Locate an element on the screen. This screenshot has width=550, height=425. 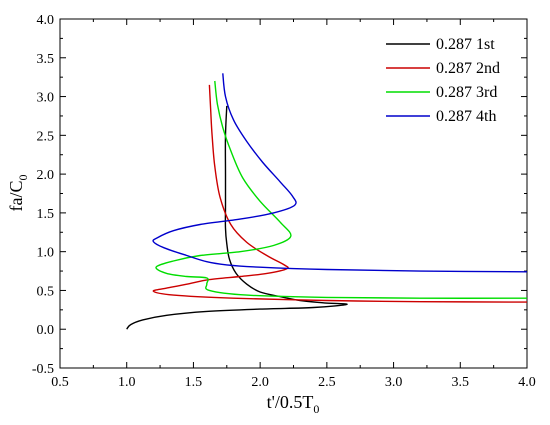
x-tick-label-0: 0.5 is located at coordinates (60, 382).